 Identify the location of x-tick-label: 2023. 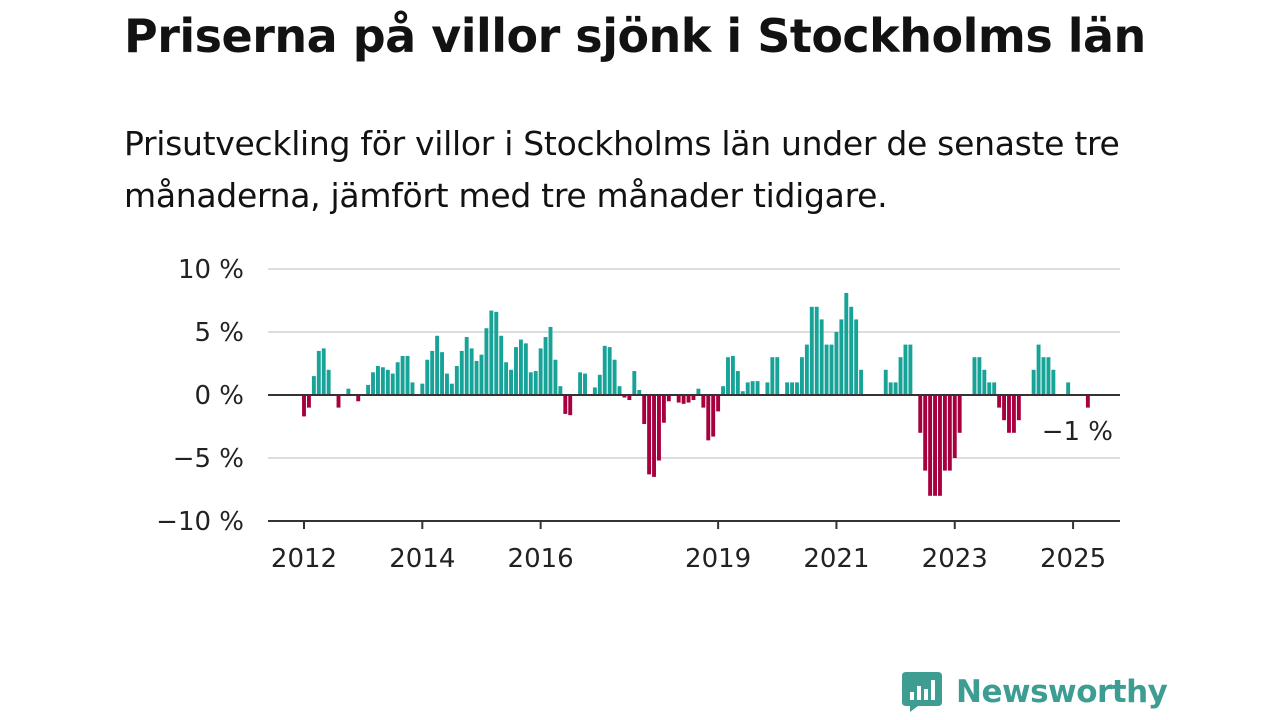
(955, 559).